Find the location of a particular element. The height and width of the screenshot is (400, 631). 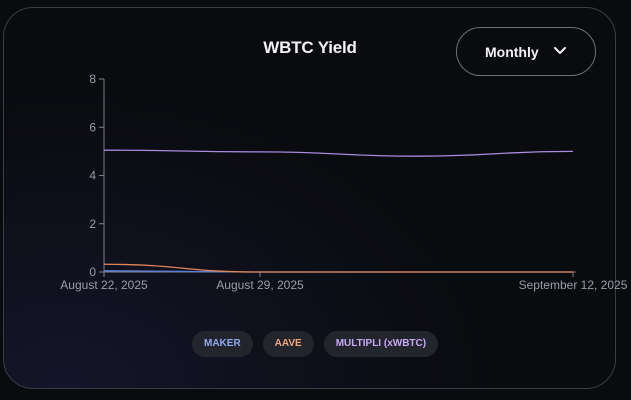

y-tick-label: 6 is located at coordinates (92, 127).